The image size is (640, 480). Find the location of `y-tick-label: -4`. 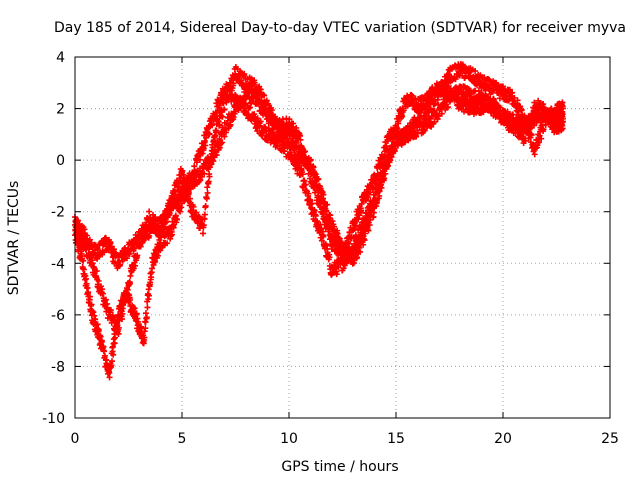

y-tick-label: -4 is located at coordinates (58, 264).